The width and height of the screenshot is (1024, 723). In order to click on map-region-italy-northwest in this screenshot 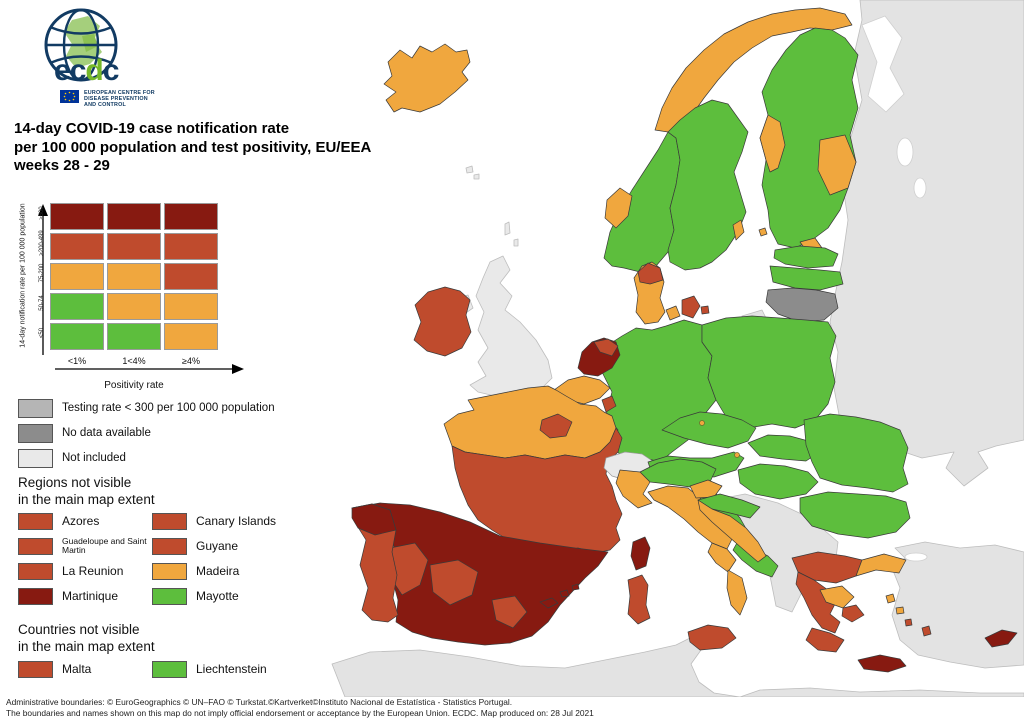, I will do `click(634, 489)`.